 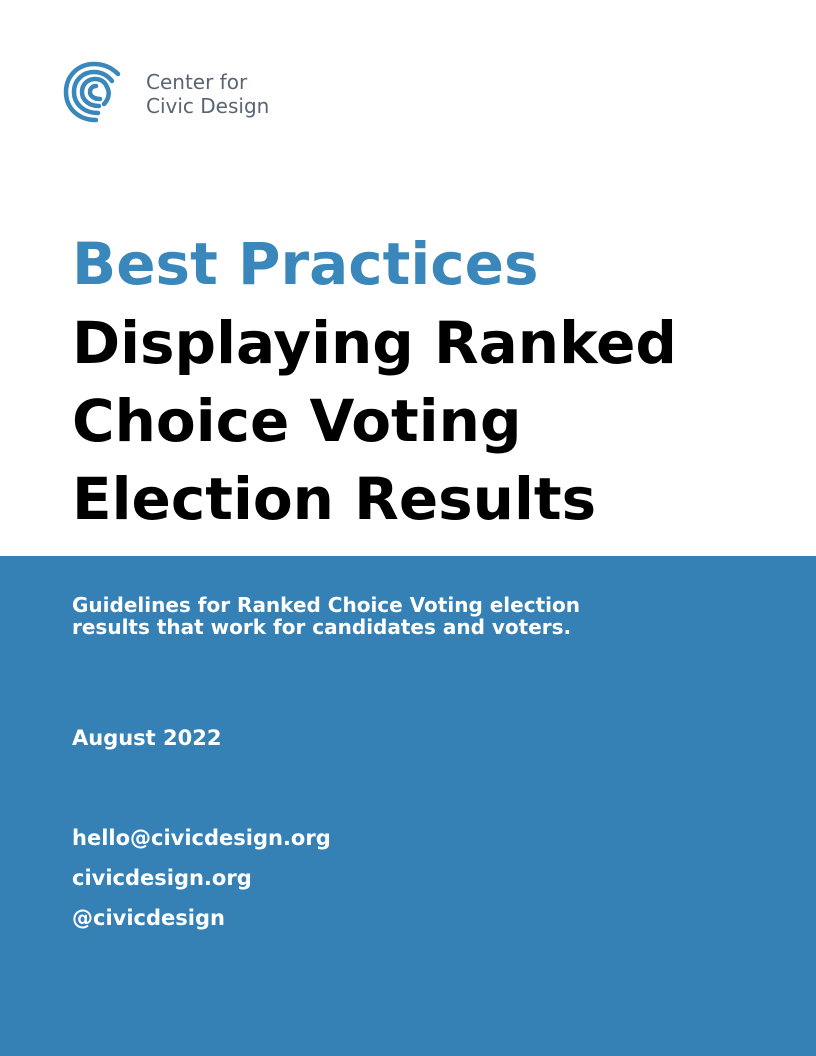 What do you see at coordinates (148, 918) in the screenshot?
I see `contact-social: @civicdesign` at bounding box center [148, 918].